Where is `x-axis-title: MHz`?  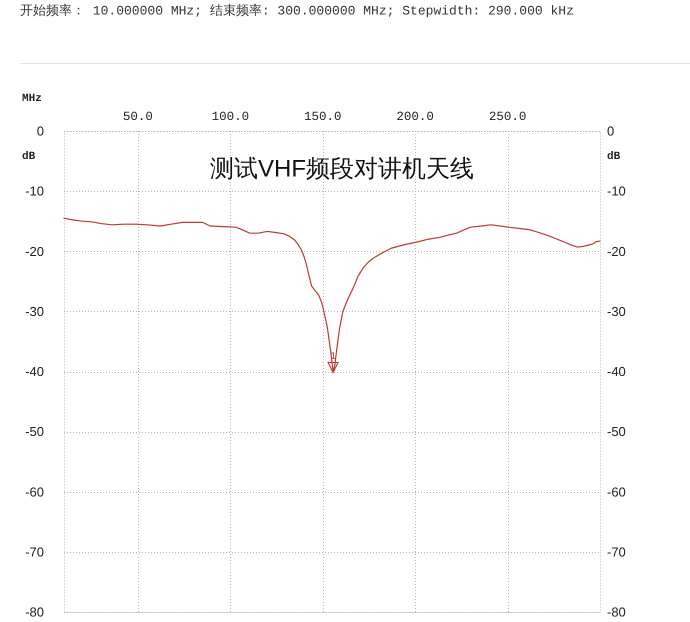 x-axis-title: MHz is located at coordinates (32, 99).